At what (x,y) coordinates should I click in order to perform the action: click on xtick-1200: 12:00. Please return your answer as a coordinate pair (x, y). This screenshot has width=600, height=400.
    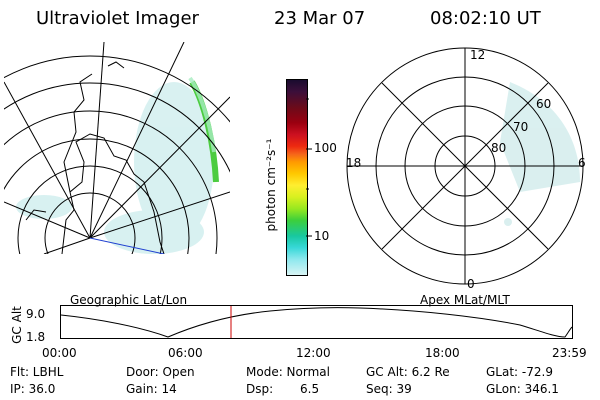
    Looking at the image, I should click on (313, 353).